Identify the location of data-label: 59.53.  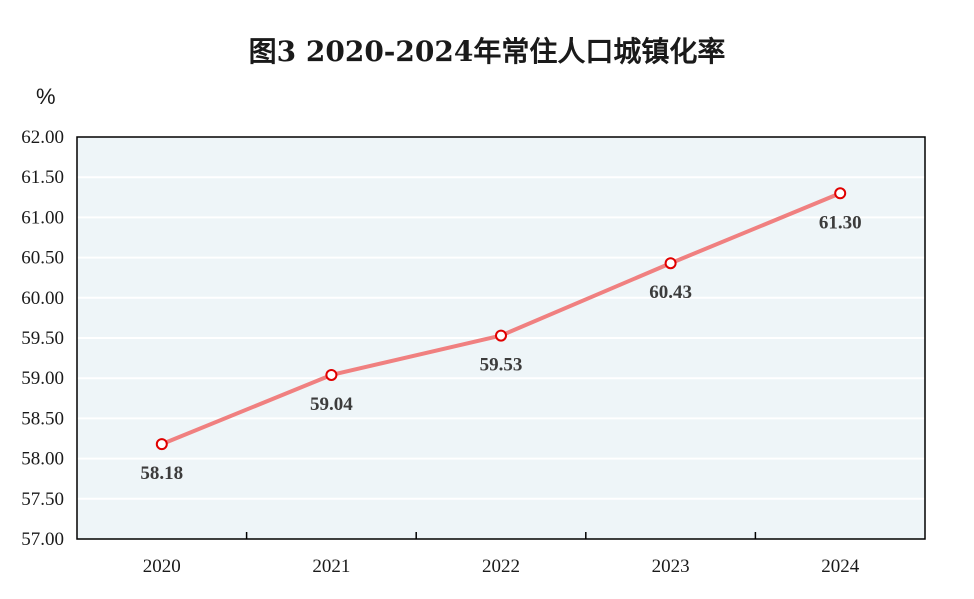
(501, 365).